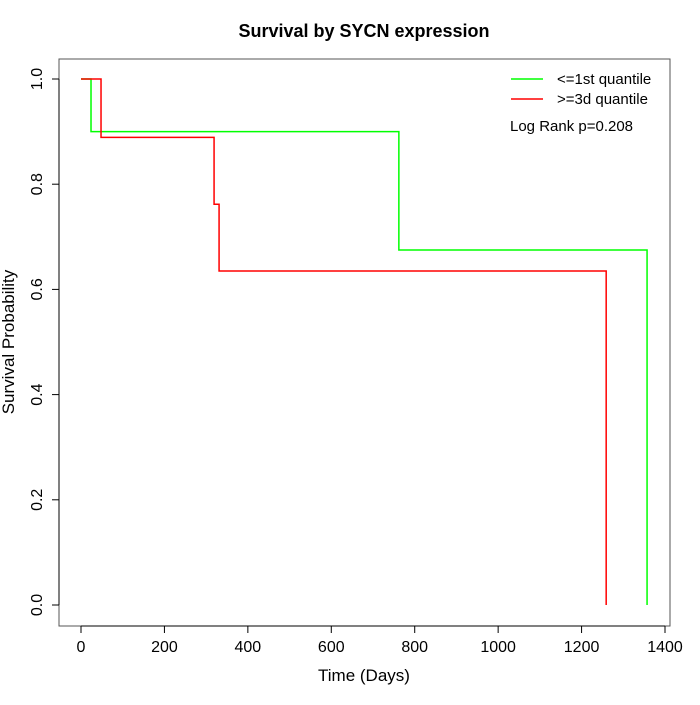 This screenshot has height=705, width=700. Describe the element at coordinates (571, 126) in the screenshot. I see `log-rank-annotation: Log Rank p=0.208` at that location.